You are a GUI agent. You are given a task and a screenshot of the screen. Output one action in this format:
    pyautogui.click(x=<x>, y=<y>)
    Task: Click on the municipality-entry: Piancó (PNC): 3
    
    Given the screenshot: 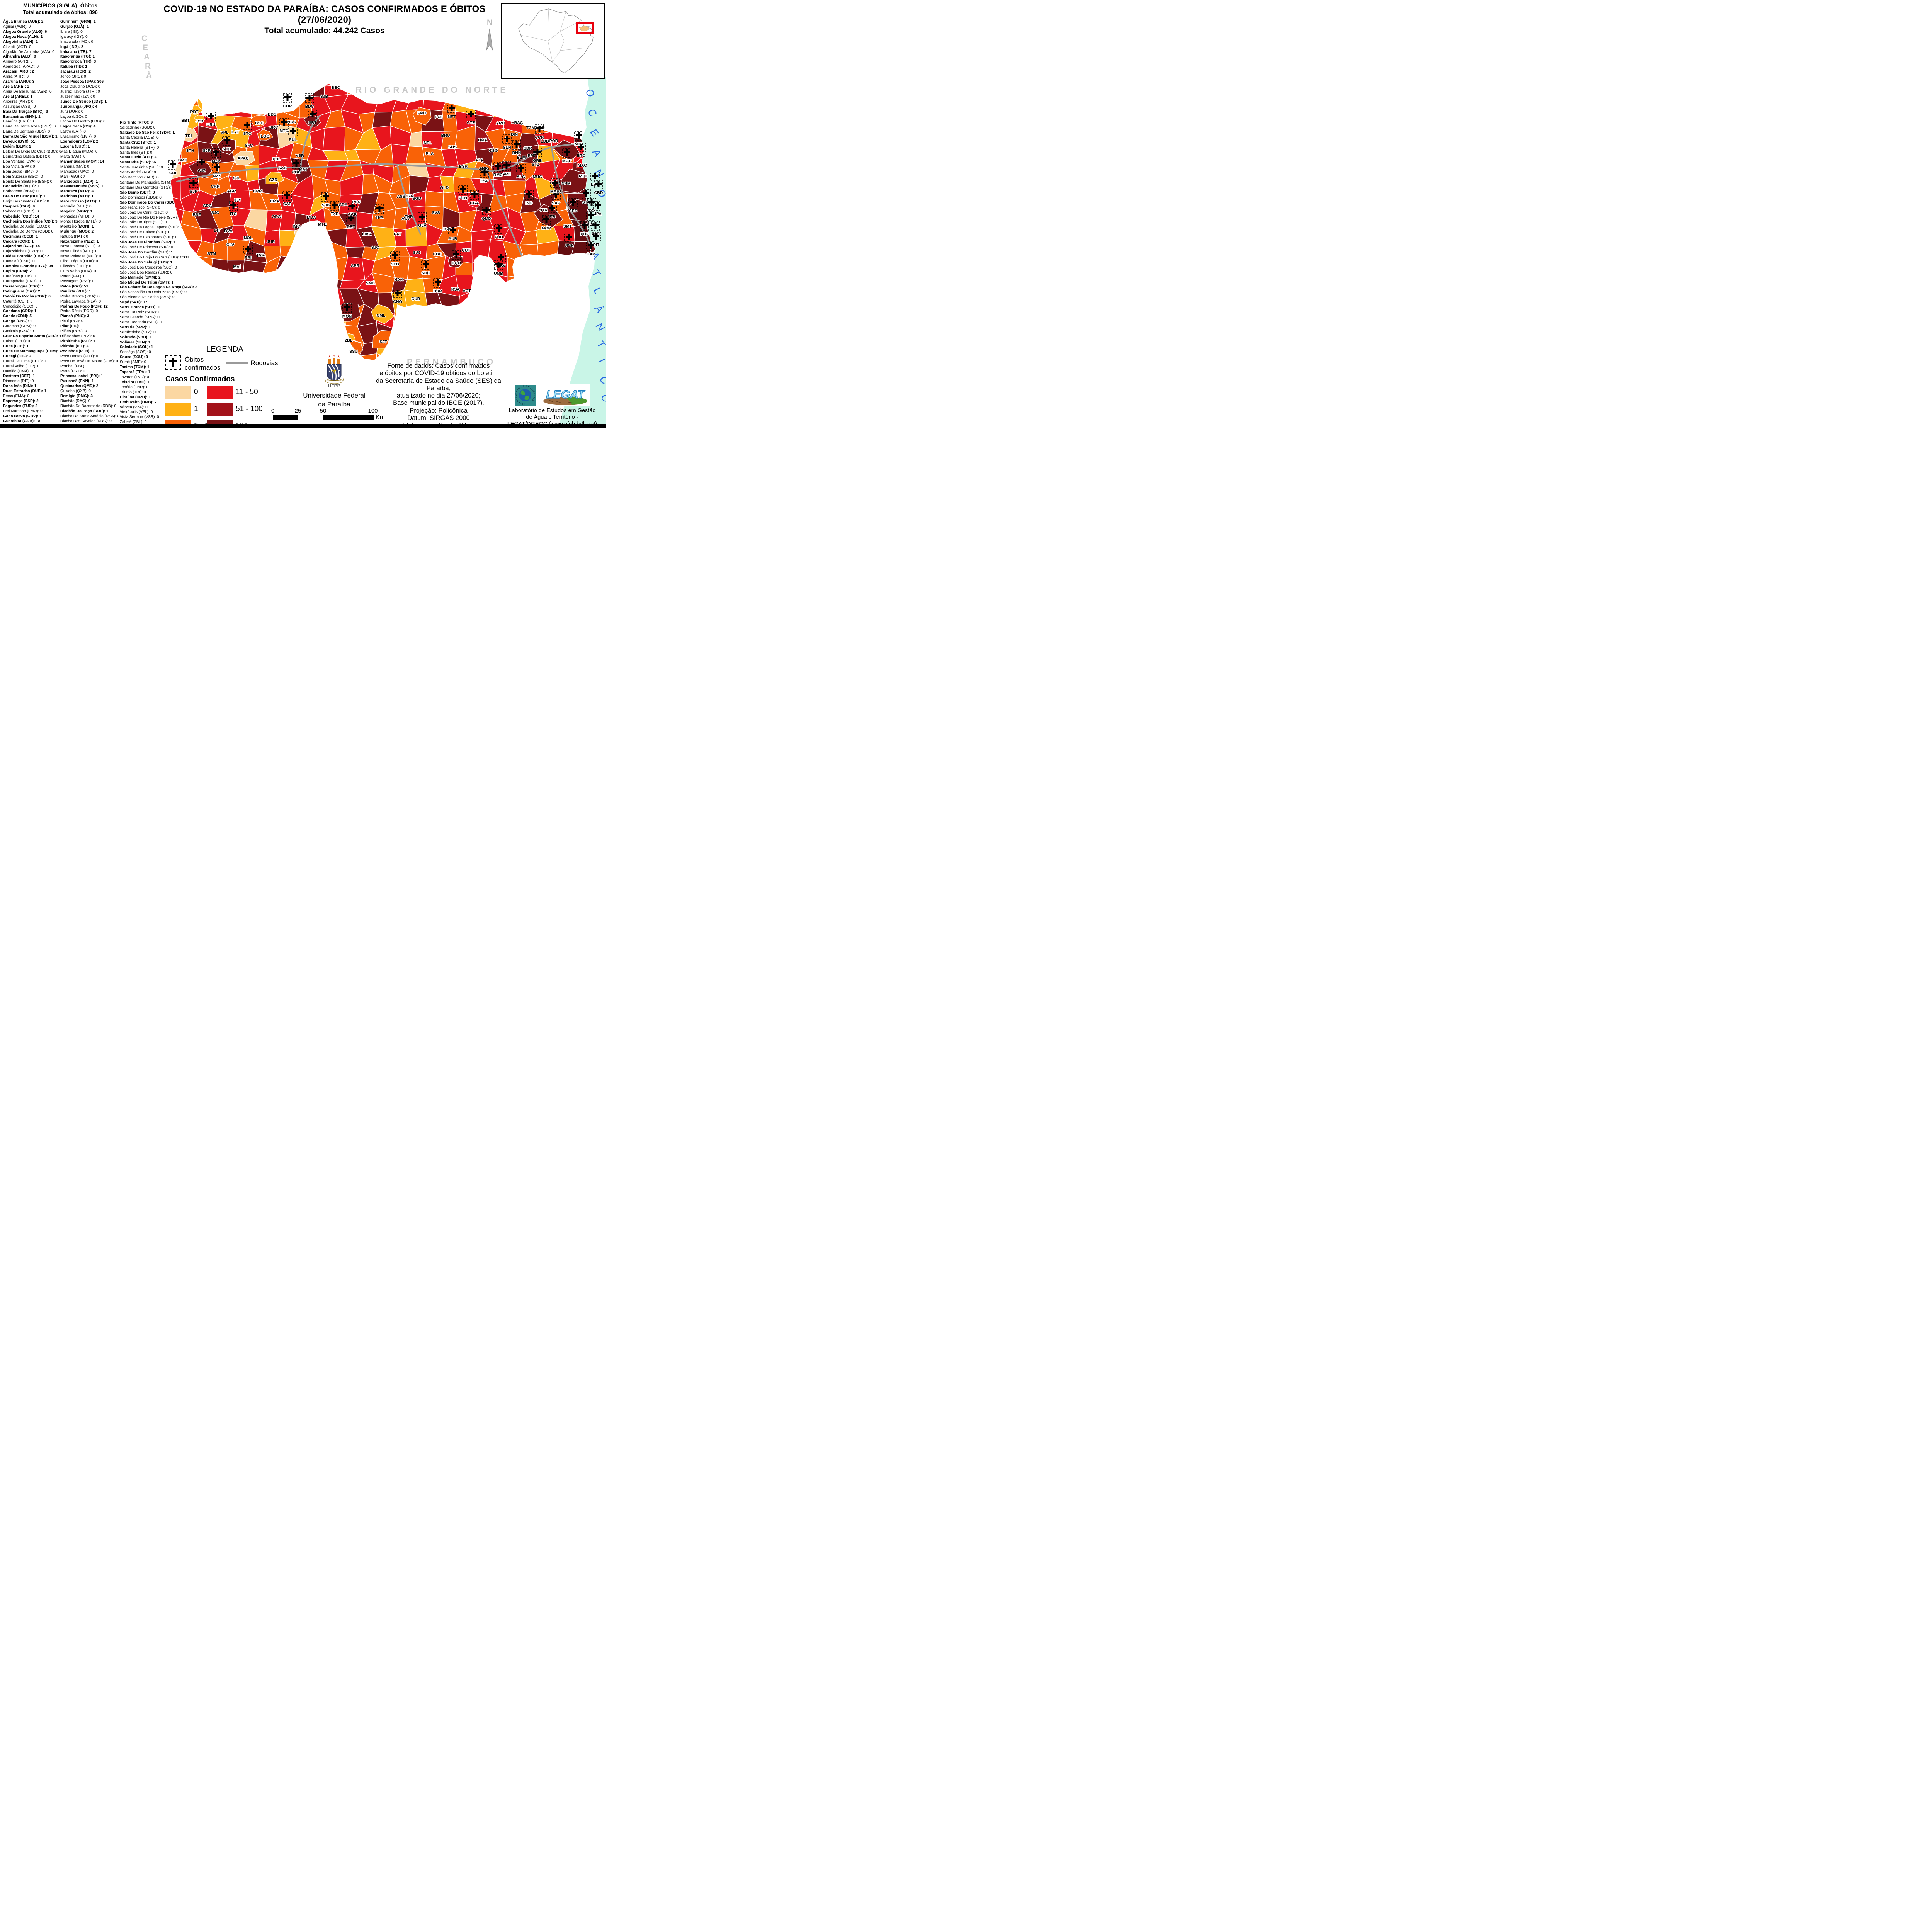 What is the action you would take?
    pyautogui.click(x=75, y=317)
    